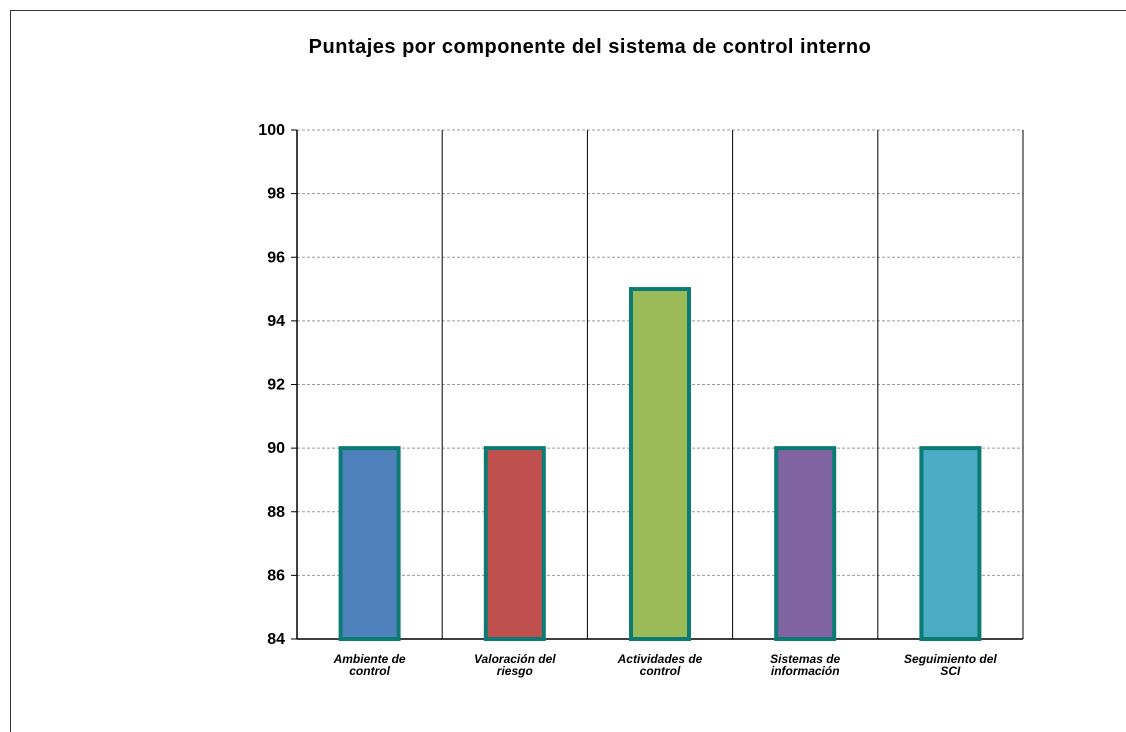 This screenshot has width=1126, height=732. I want to click on y-tick-label: 90, so click(276, 448).